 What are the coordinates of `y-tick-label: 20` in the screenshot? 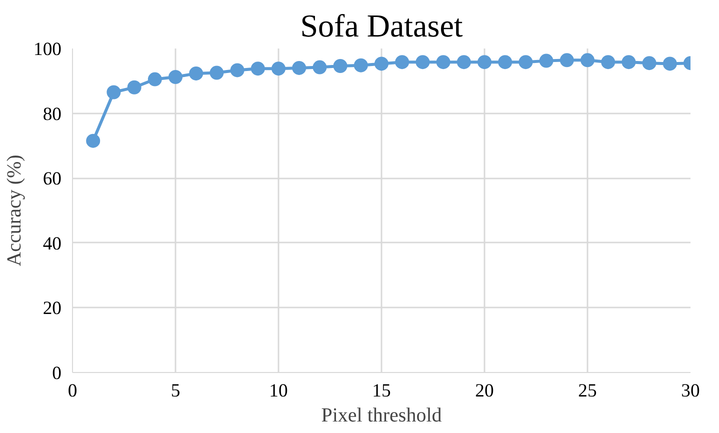 It's located at (52, 309).